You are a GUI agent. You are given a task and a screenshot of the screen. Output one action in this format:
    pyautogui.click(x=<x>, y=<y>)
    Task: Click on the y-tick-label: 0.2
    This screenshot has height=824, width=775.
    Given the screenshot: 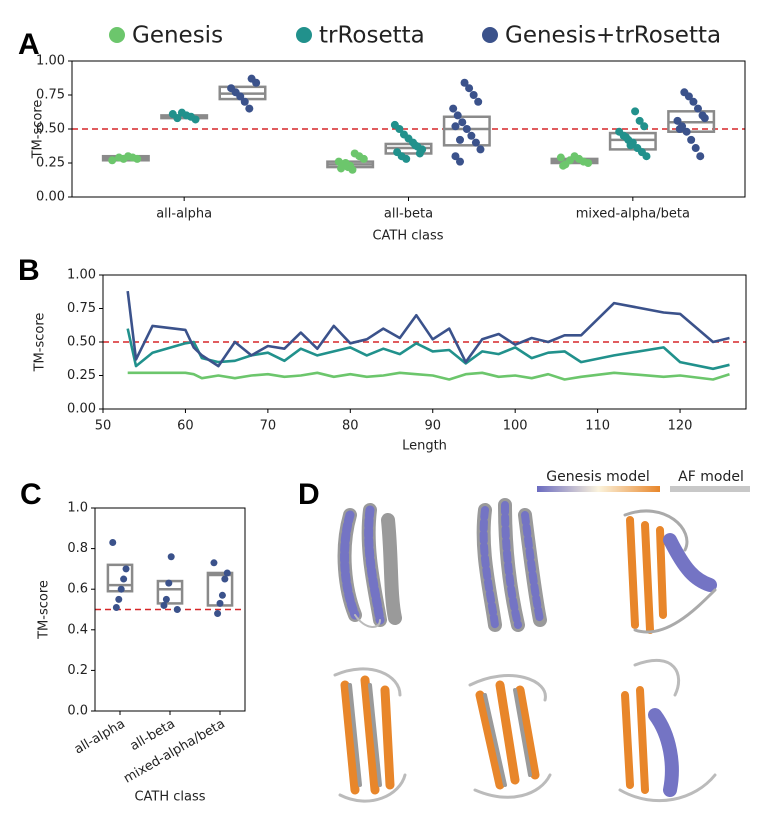 What is the action you would take?
    pyautogui.click(x=77, y=670)
    